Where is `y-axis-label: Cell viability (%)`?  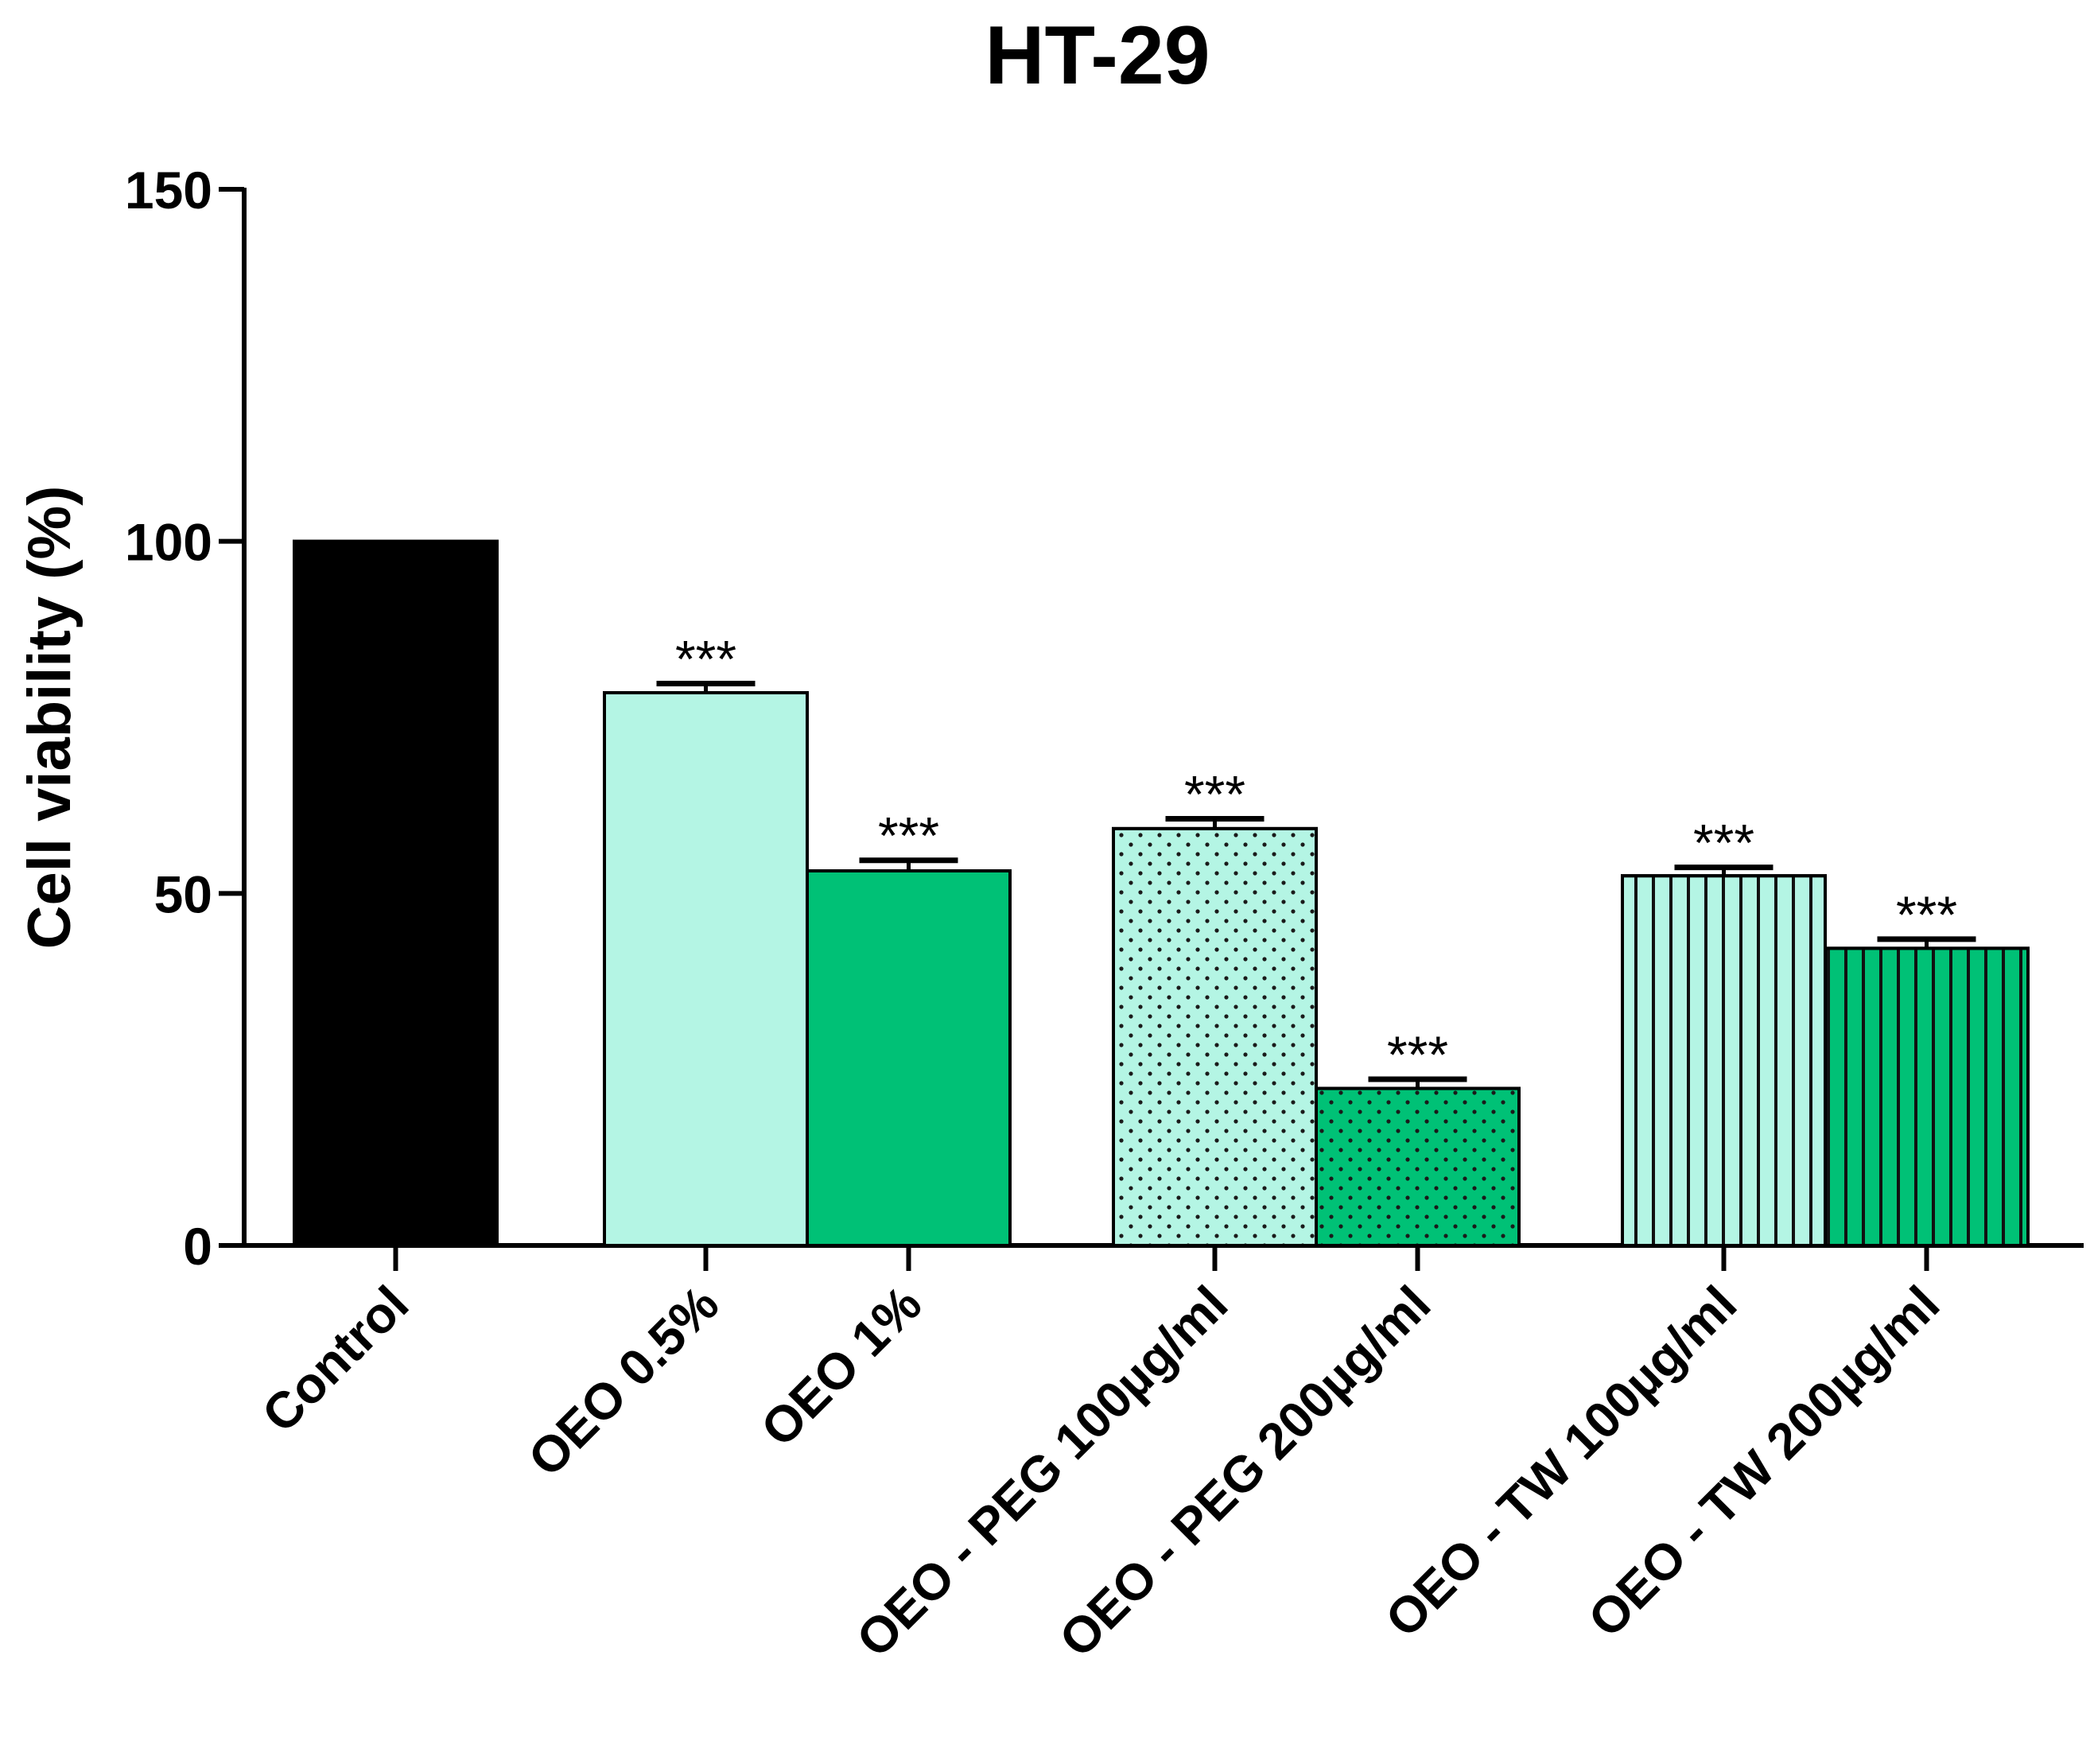 y-axis-label: Cell viability (%) is located at coordinates (50, 718).